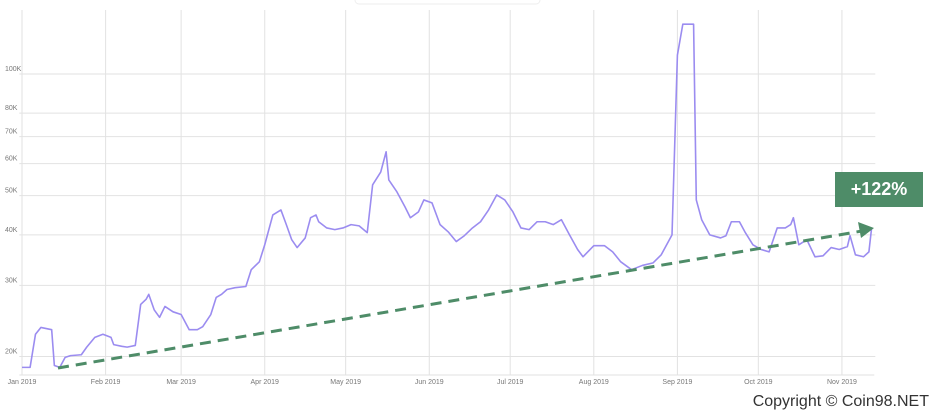 The image size is (935, 416). I want to click on y-tick-label: 40K, so click(11, 230).